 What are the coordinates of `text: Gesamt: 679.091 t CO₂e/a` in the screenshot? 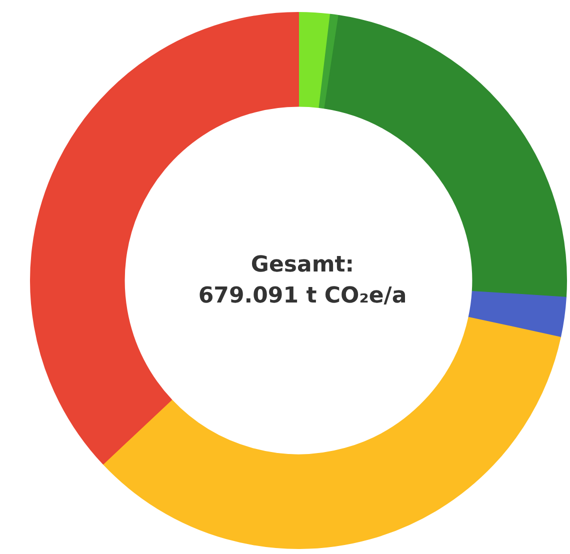 It's located at (302, 280).